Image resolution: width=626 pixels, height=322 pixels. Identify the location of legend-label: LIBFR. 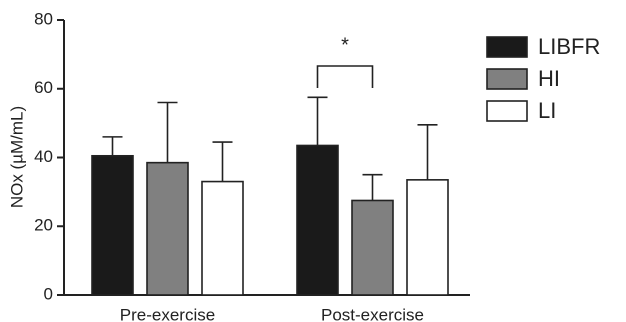
(569, 46).